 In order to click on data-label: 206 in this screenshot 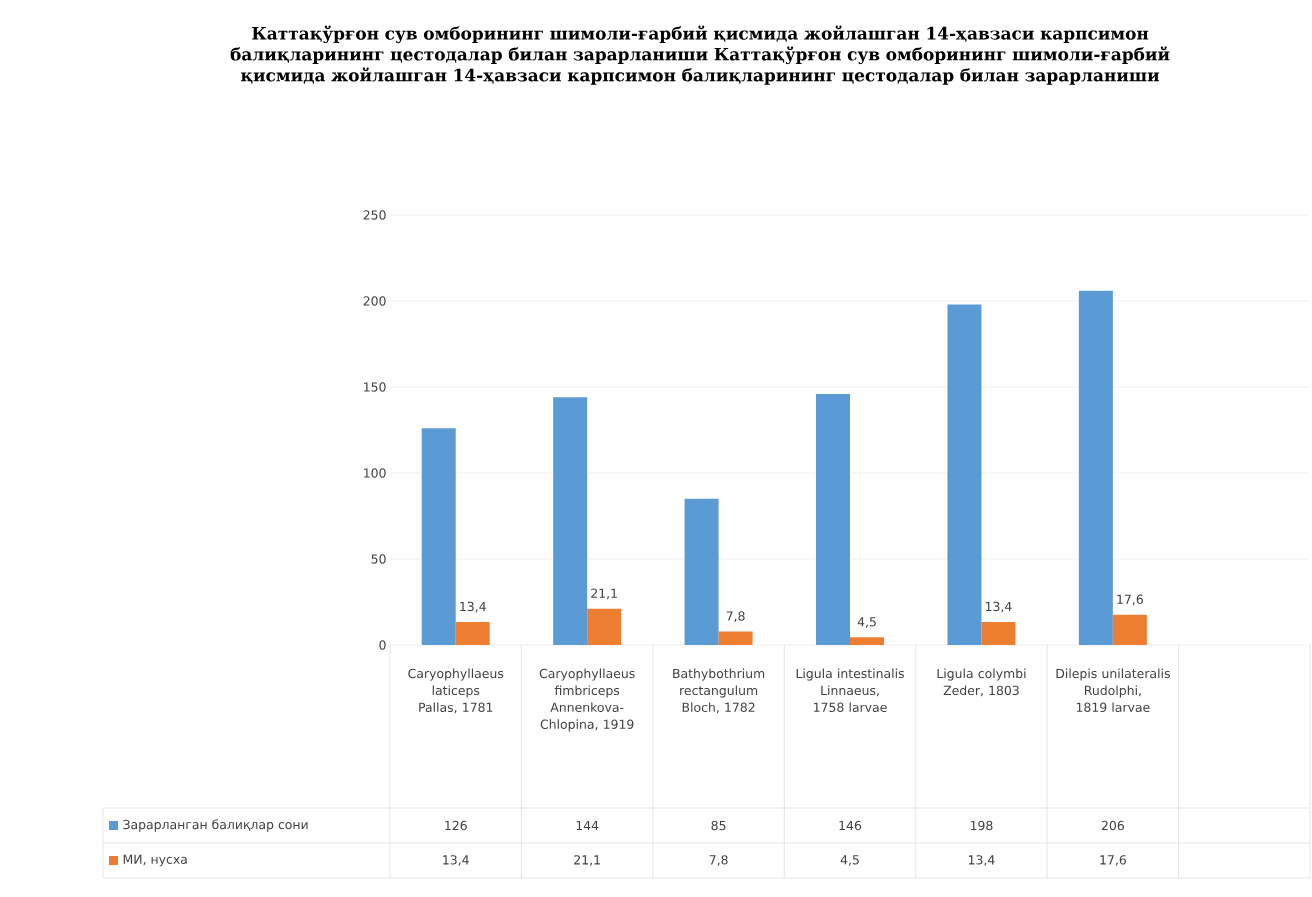, I will do `click(1112, 825)`.